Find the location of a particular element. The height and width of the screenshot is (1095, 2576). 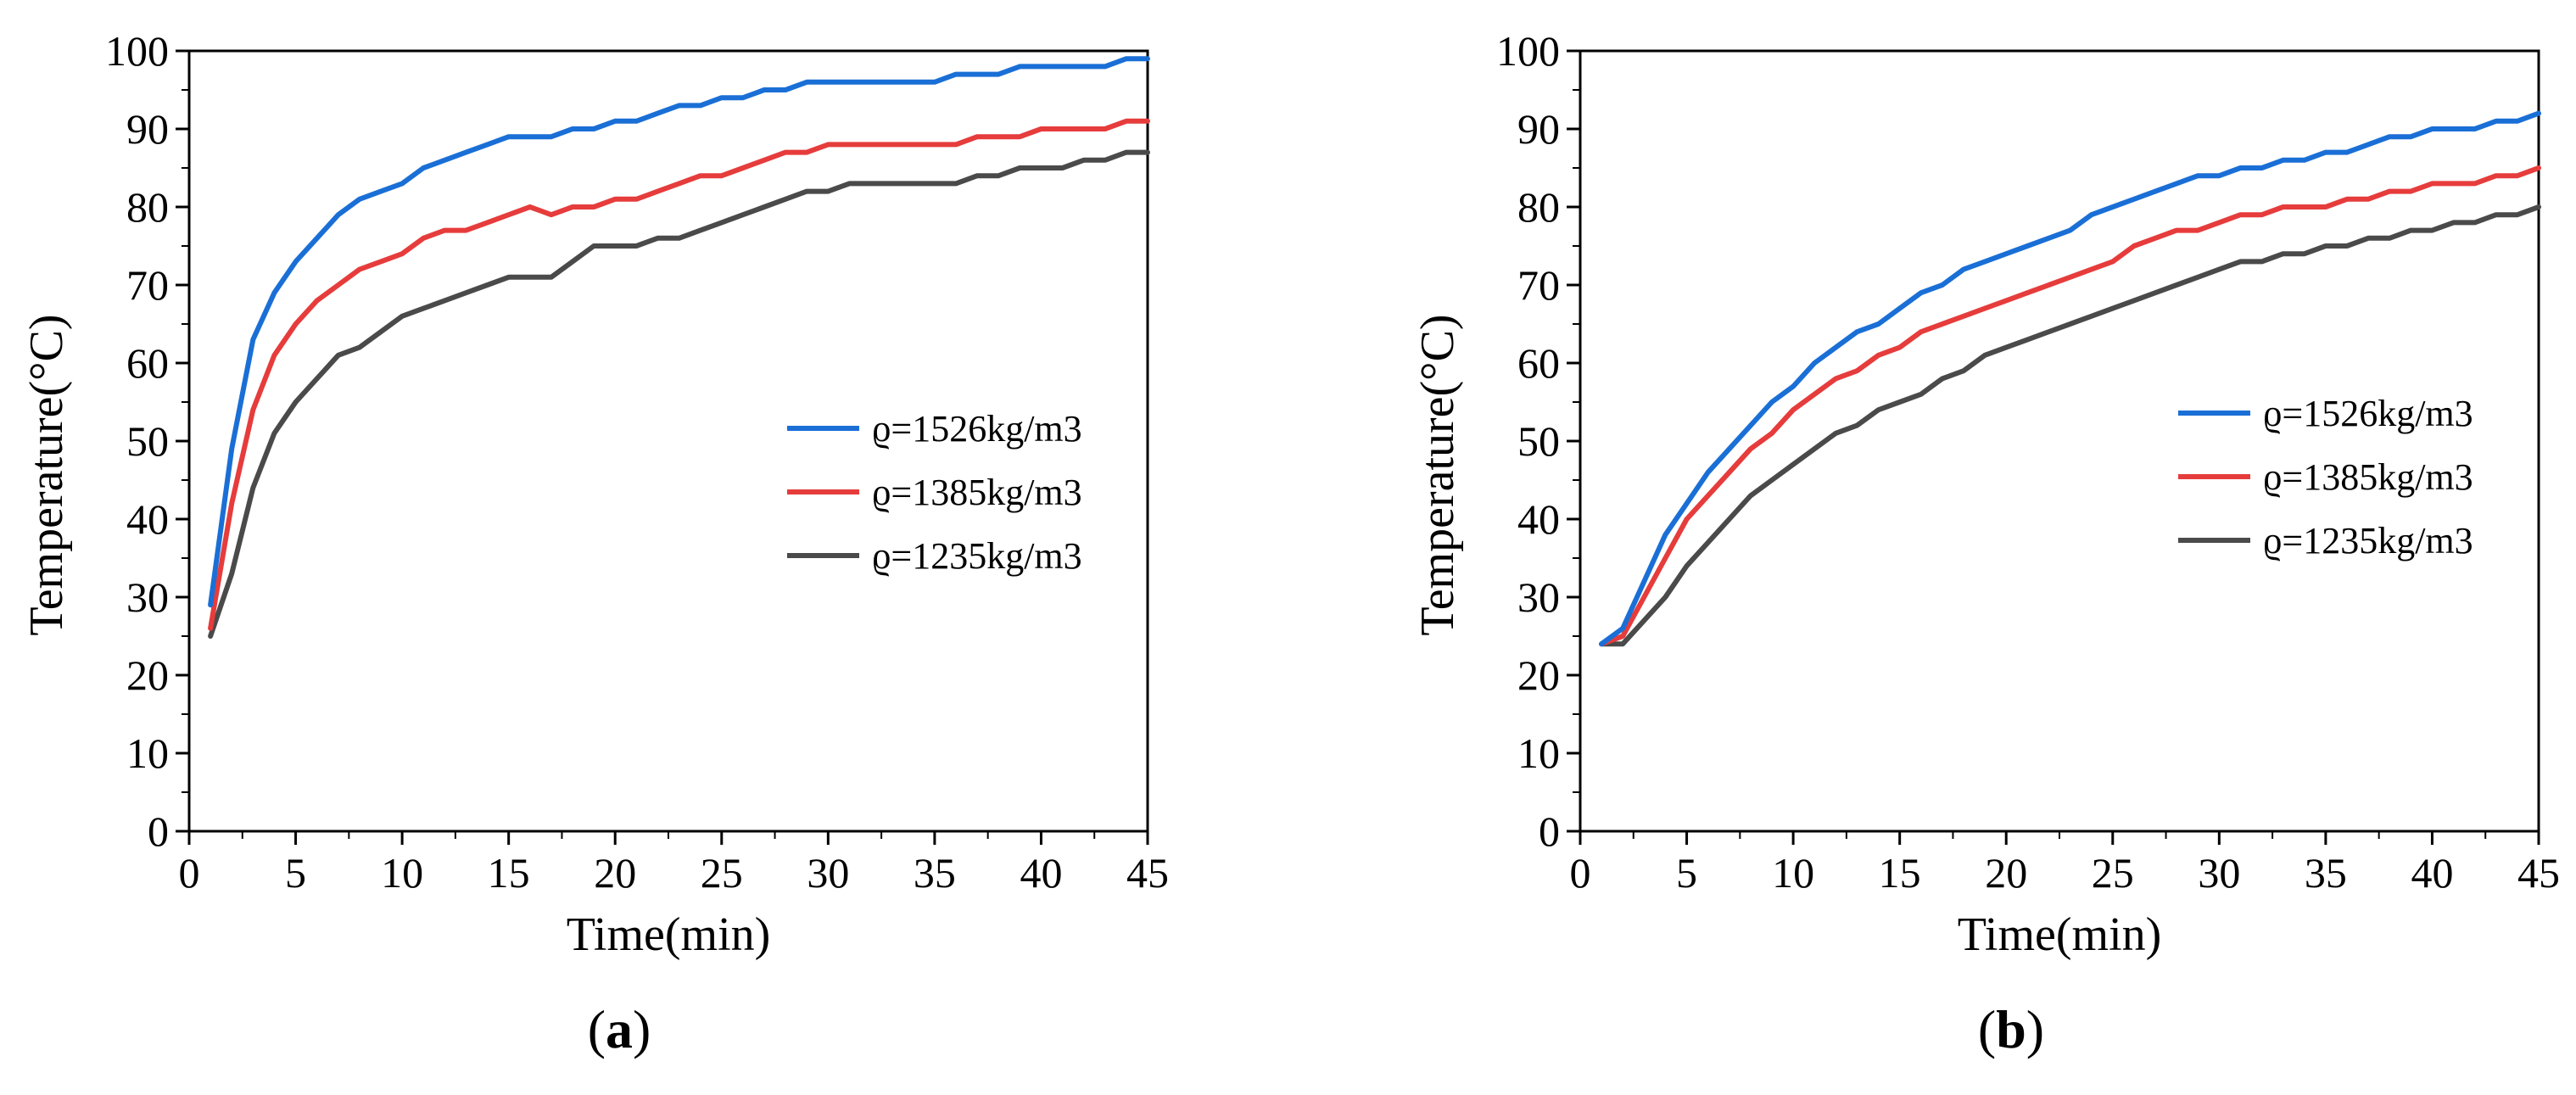

panel-label: (b) is located at coordinates (2011, 1029).